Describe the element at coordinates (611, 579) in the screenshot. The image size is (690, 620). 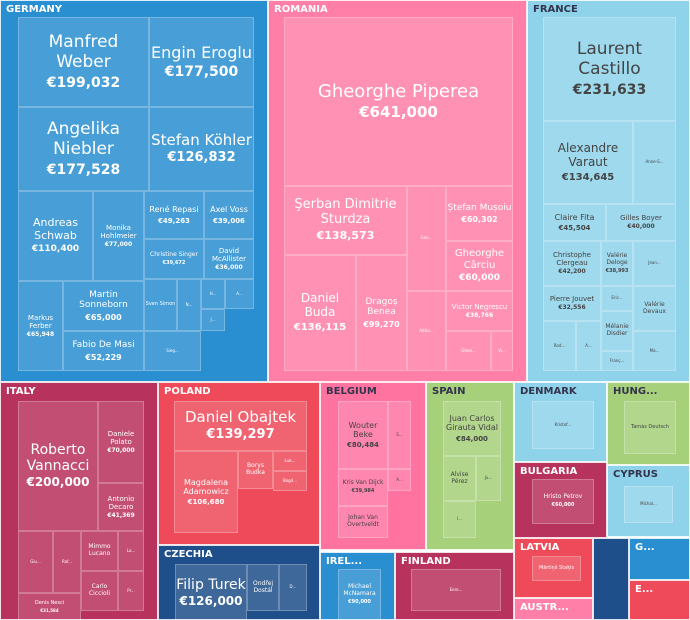
I see `country-group` at that location.